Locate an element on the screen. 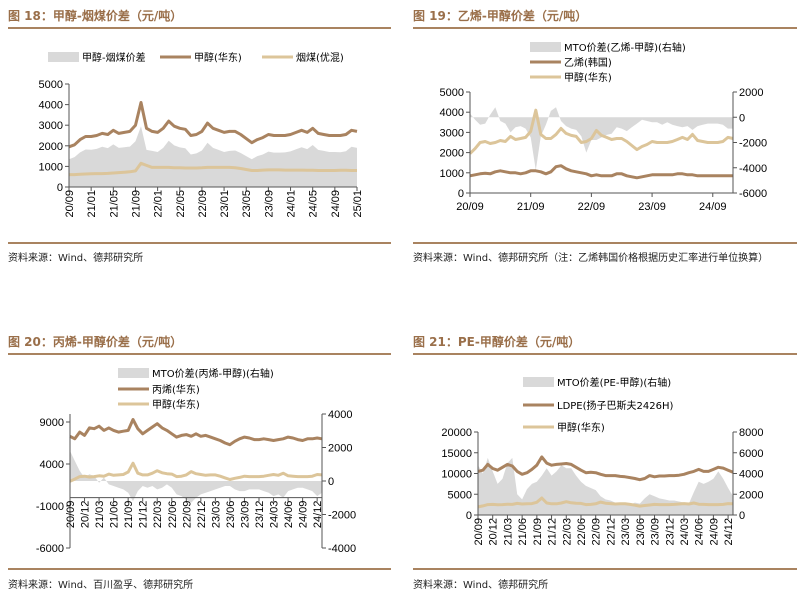 Image resolution: width=805 pixels, height=595 pixels. chart-18-bottom-rule is located at coordinates (199, 243).